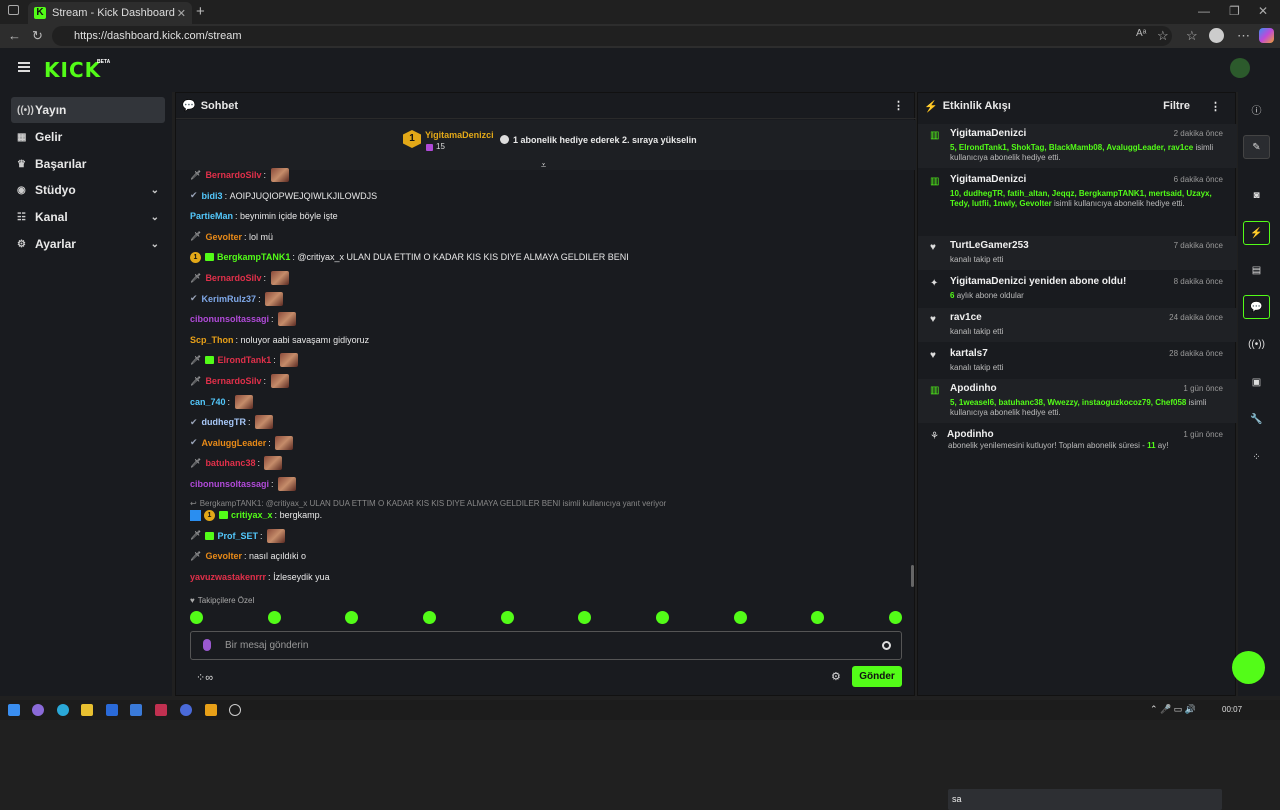 Image resolution: width=1280 pixels, height=810 pixels. I want to click on back-icon: ←, so click(14, 35).